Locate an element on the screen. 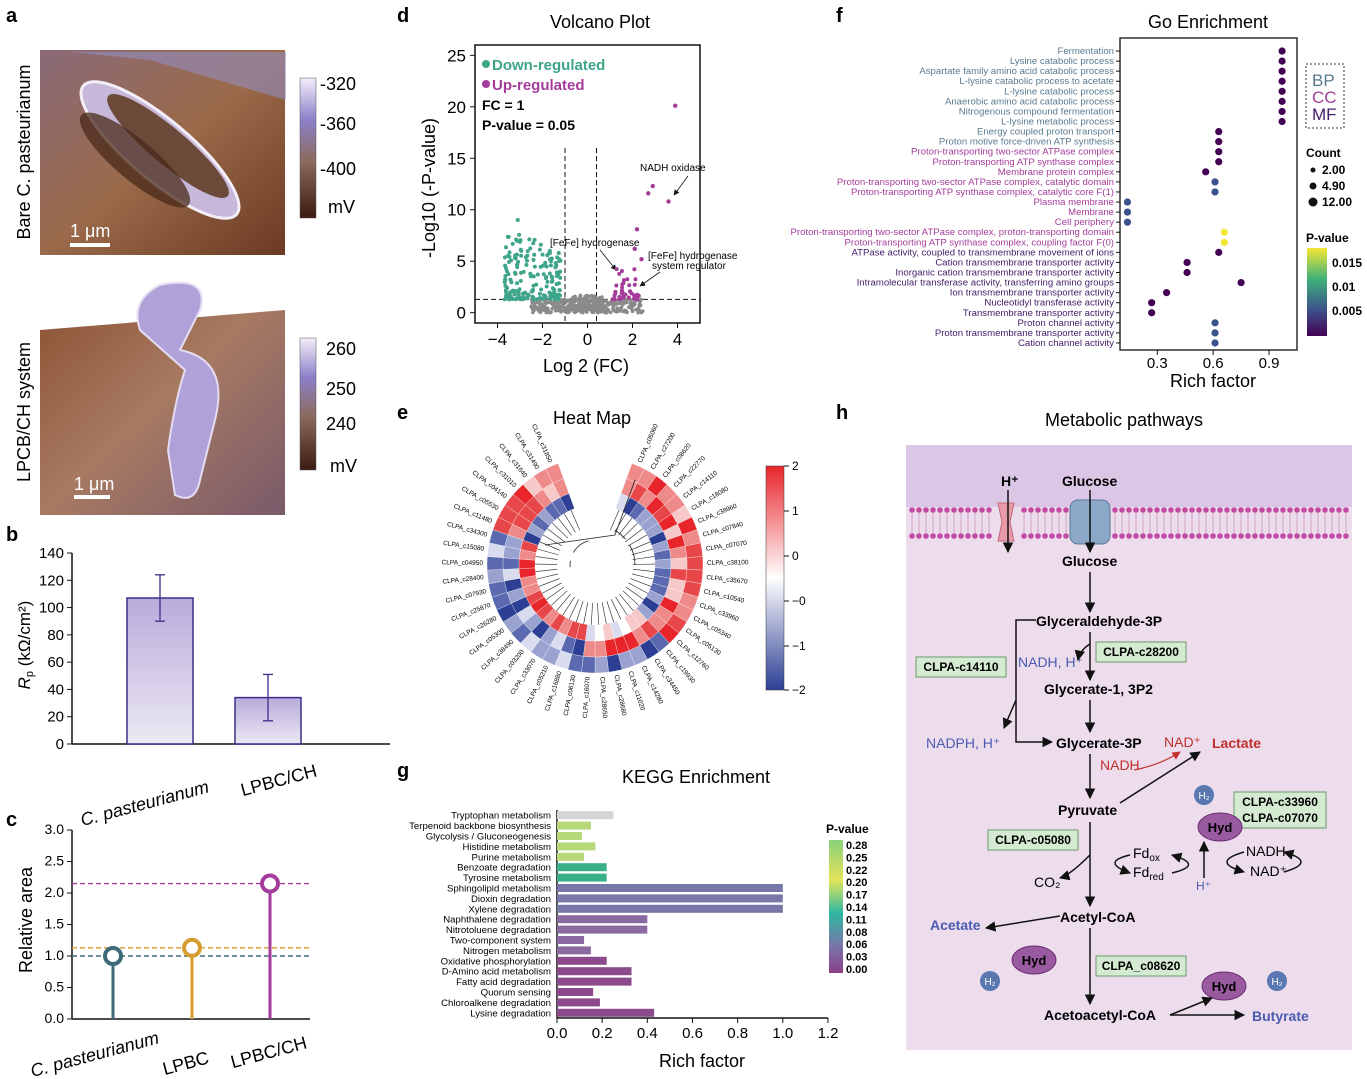  d-title: Volcano Plot is located at coordinates (600, 22).